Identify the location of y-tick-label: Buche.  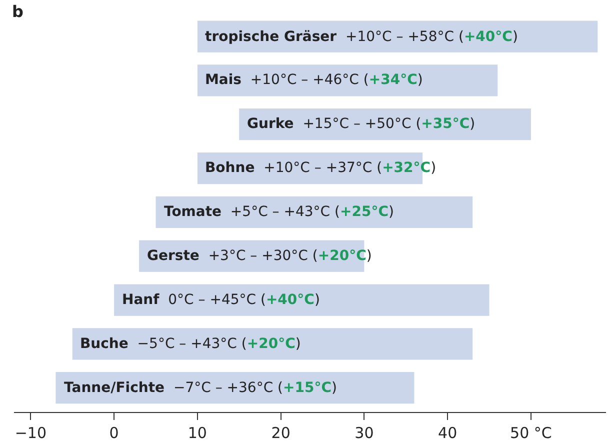
(104, 344).